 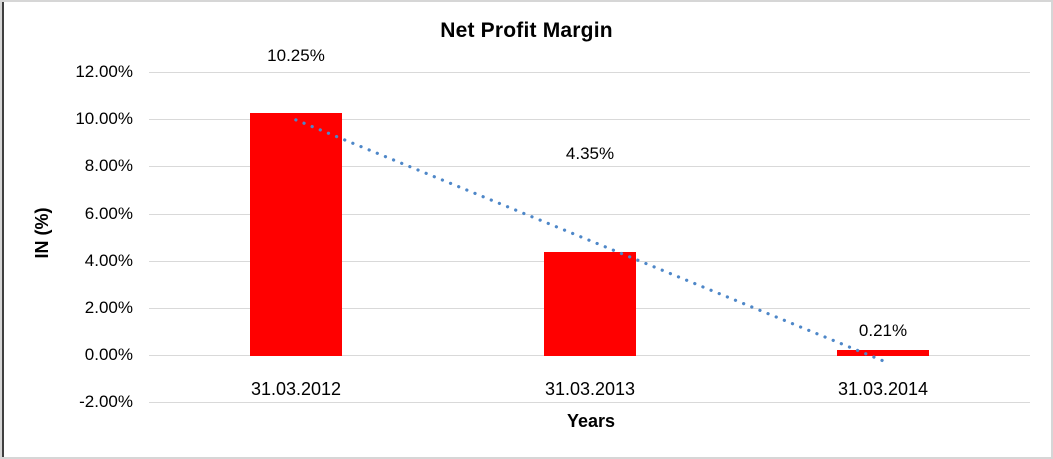 What do you see at coordinates (590, 389) in the screenshot?
I see `x-tick-label: 31.03.2013` at bounding box center [590, 389].